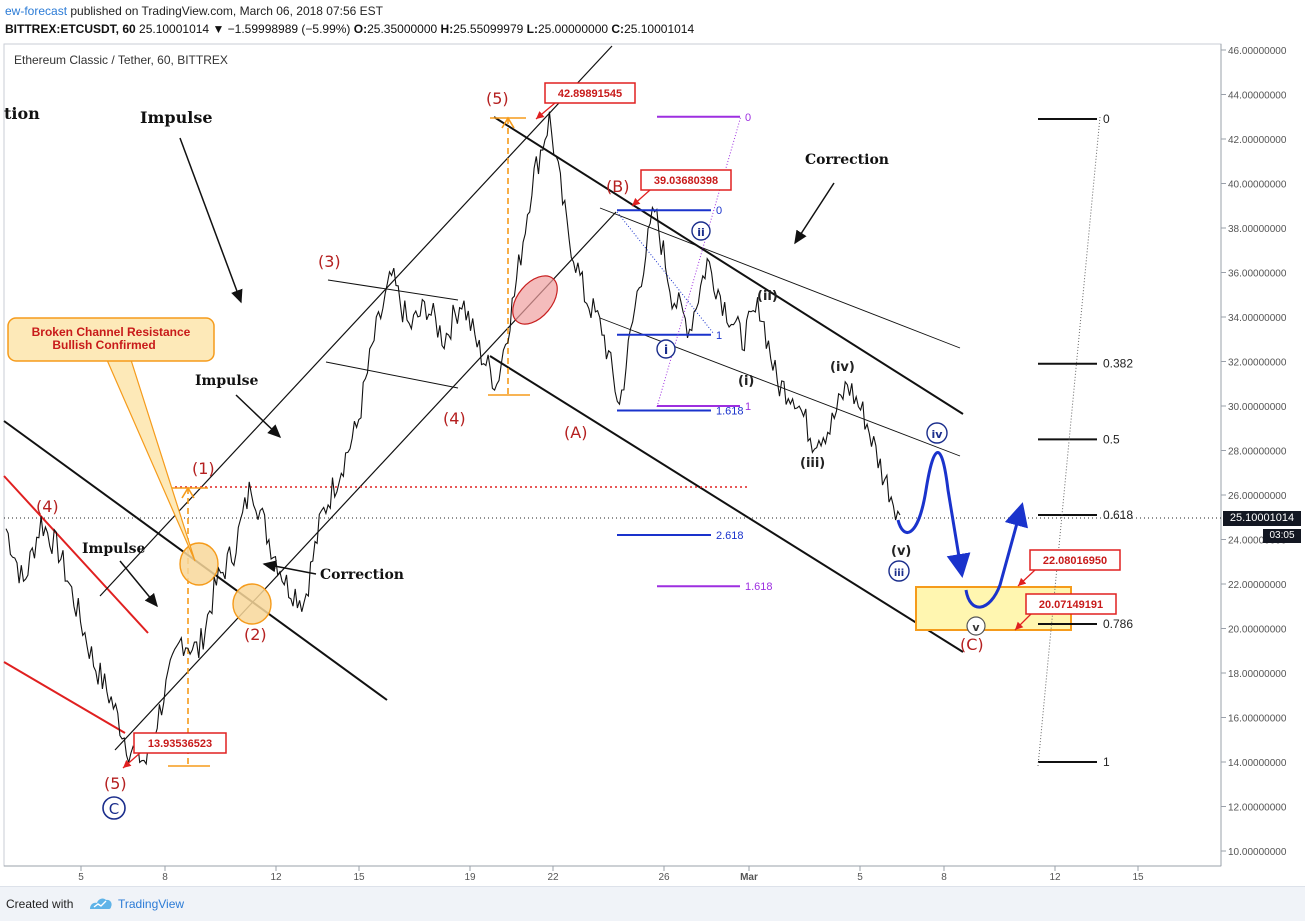 This screenshot has height=921, width=1305. I want to click on price-change: ▼ −1.59998989 (−5.99%), so click(281, 29).